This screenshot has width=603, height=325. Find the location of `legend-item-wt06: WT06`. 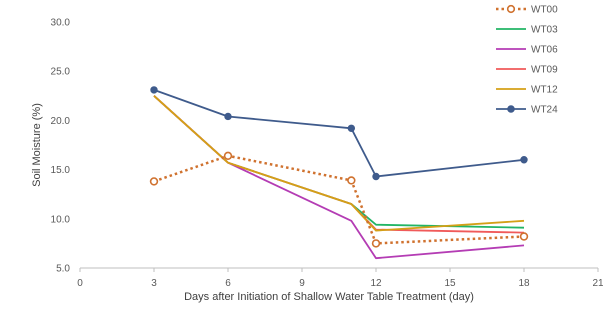

legend-item-wt06: WT06 is located at coordinates (527, 50).